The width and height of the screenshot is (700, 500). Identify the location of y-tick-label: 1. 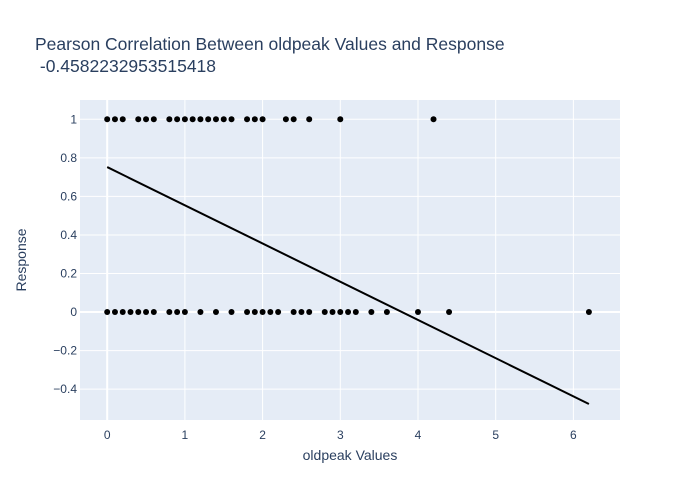
(73, 119).